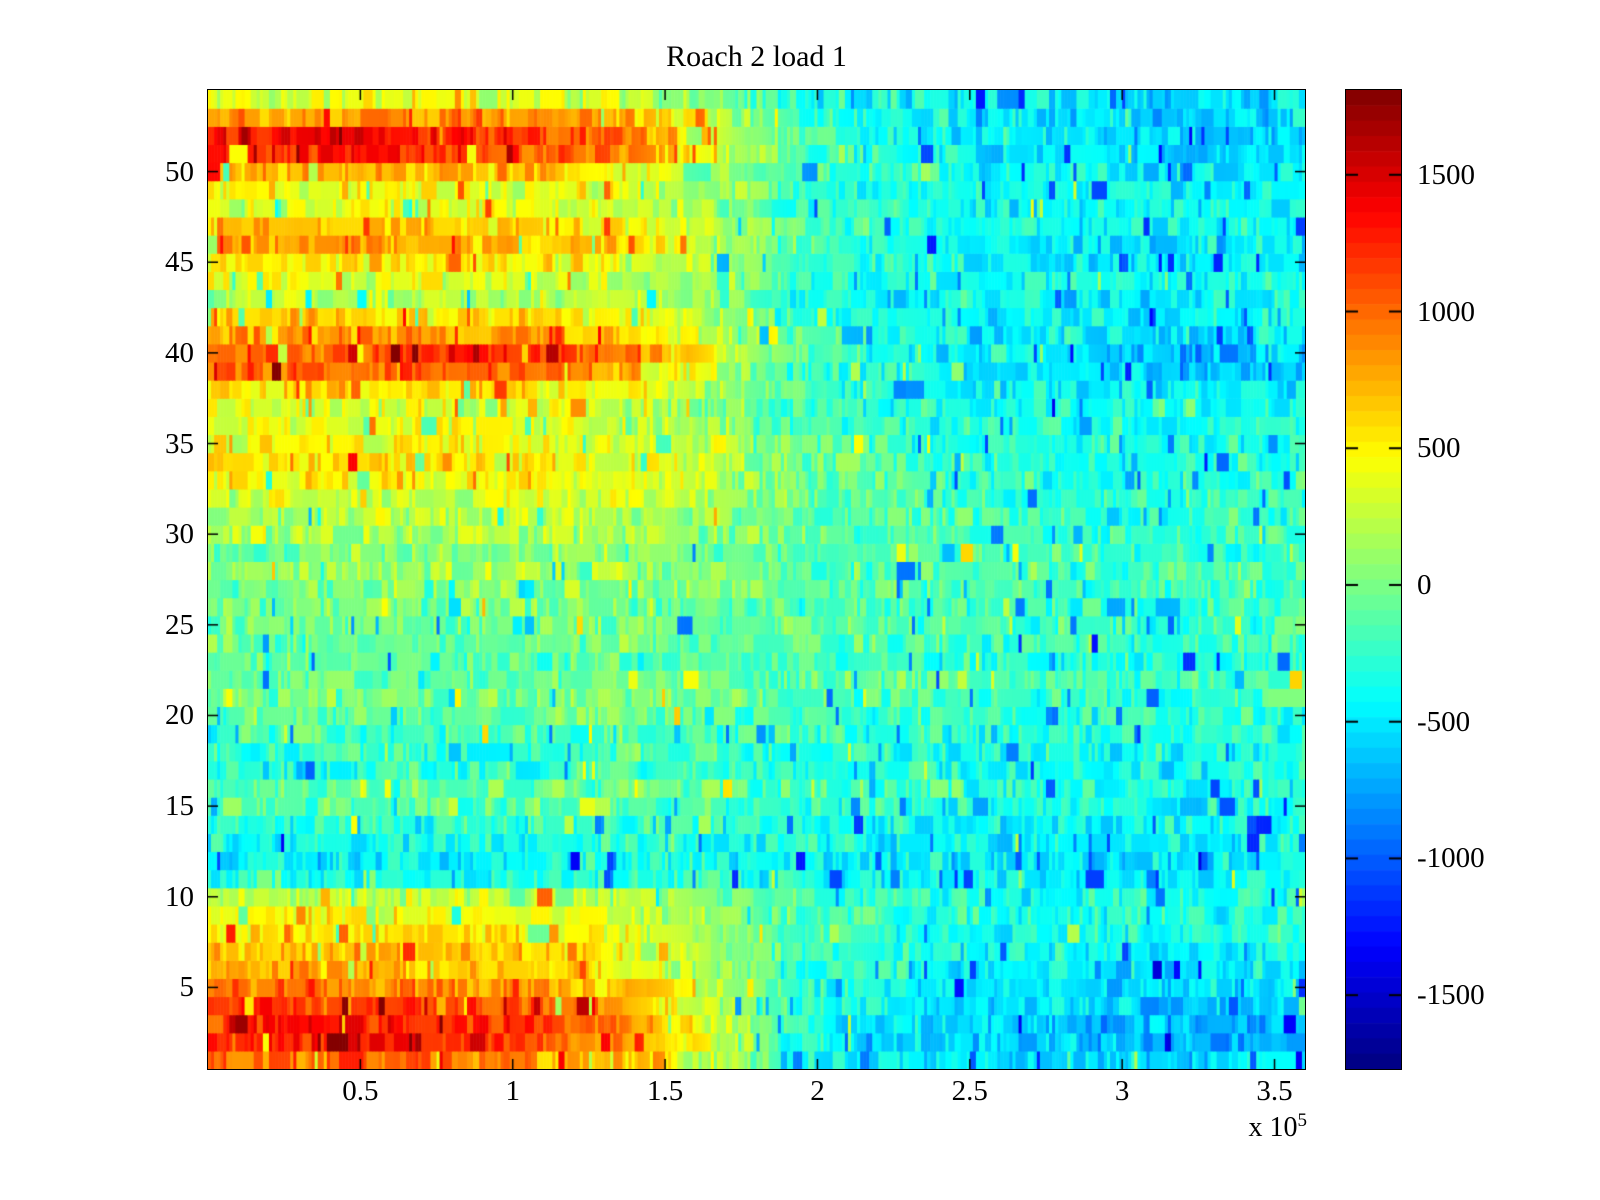 Image resolution: width=1600 pixels, height=1200 pixels. I want to click on colorbar-tick-label-0: 0, so click(1424, 584).